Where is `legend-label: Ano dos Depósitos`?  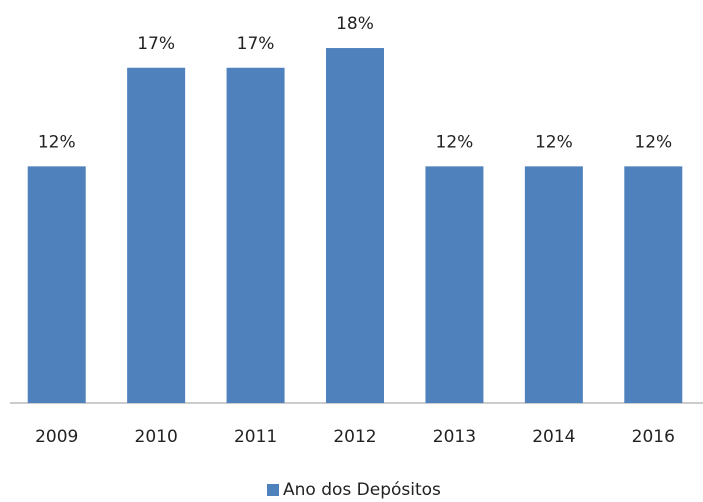
legend-label: Ano dos Depósitos is located at coordinates (362, 490).